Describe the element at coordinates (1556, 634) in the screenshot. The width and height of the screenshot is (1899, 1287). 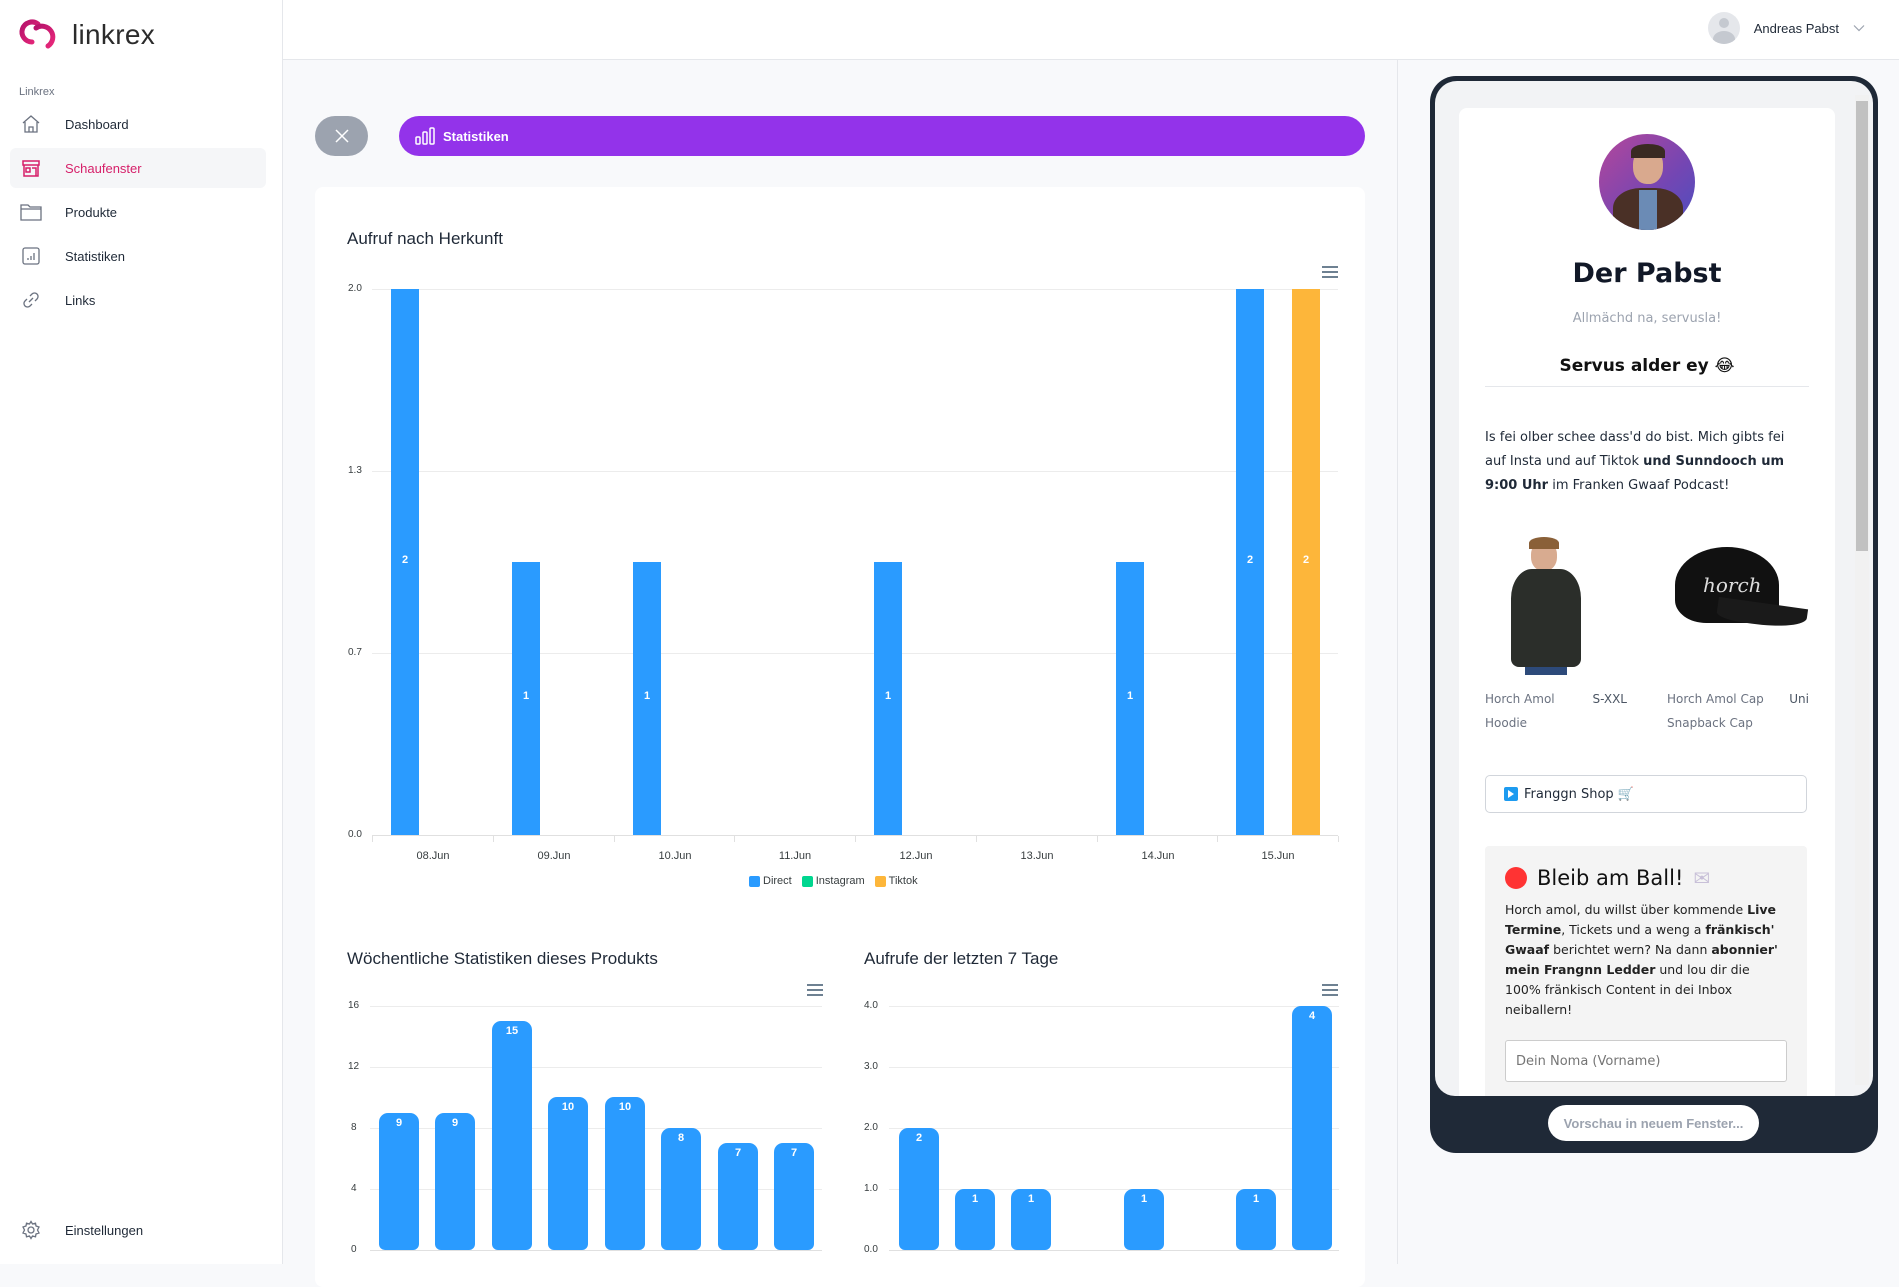
I see `product-card: Horch Amol Hoodie S-XXL` at that location.